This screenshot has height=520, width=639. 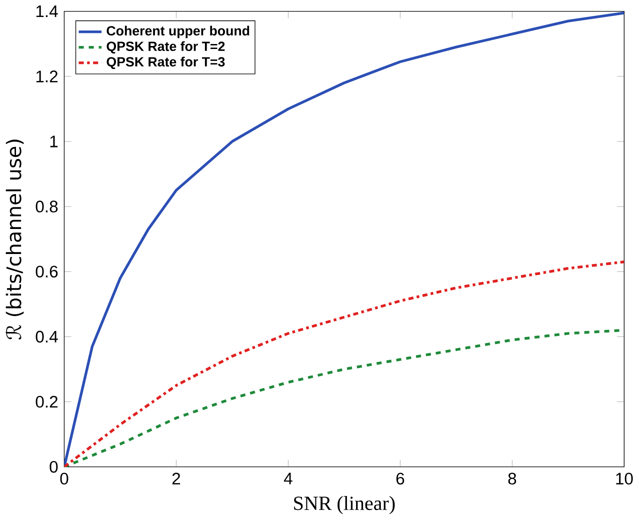 What do you see at coordinates (288, 478) in the screenshot?
I see `x-tick-label: 4` at bounding box center [288, 478].